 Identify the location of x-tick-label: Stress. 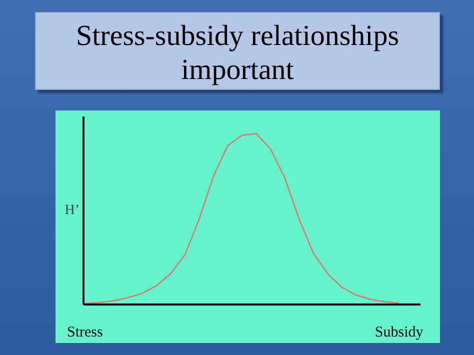
(85, 332).